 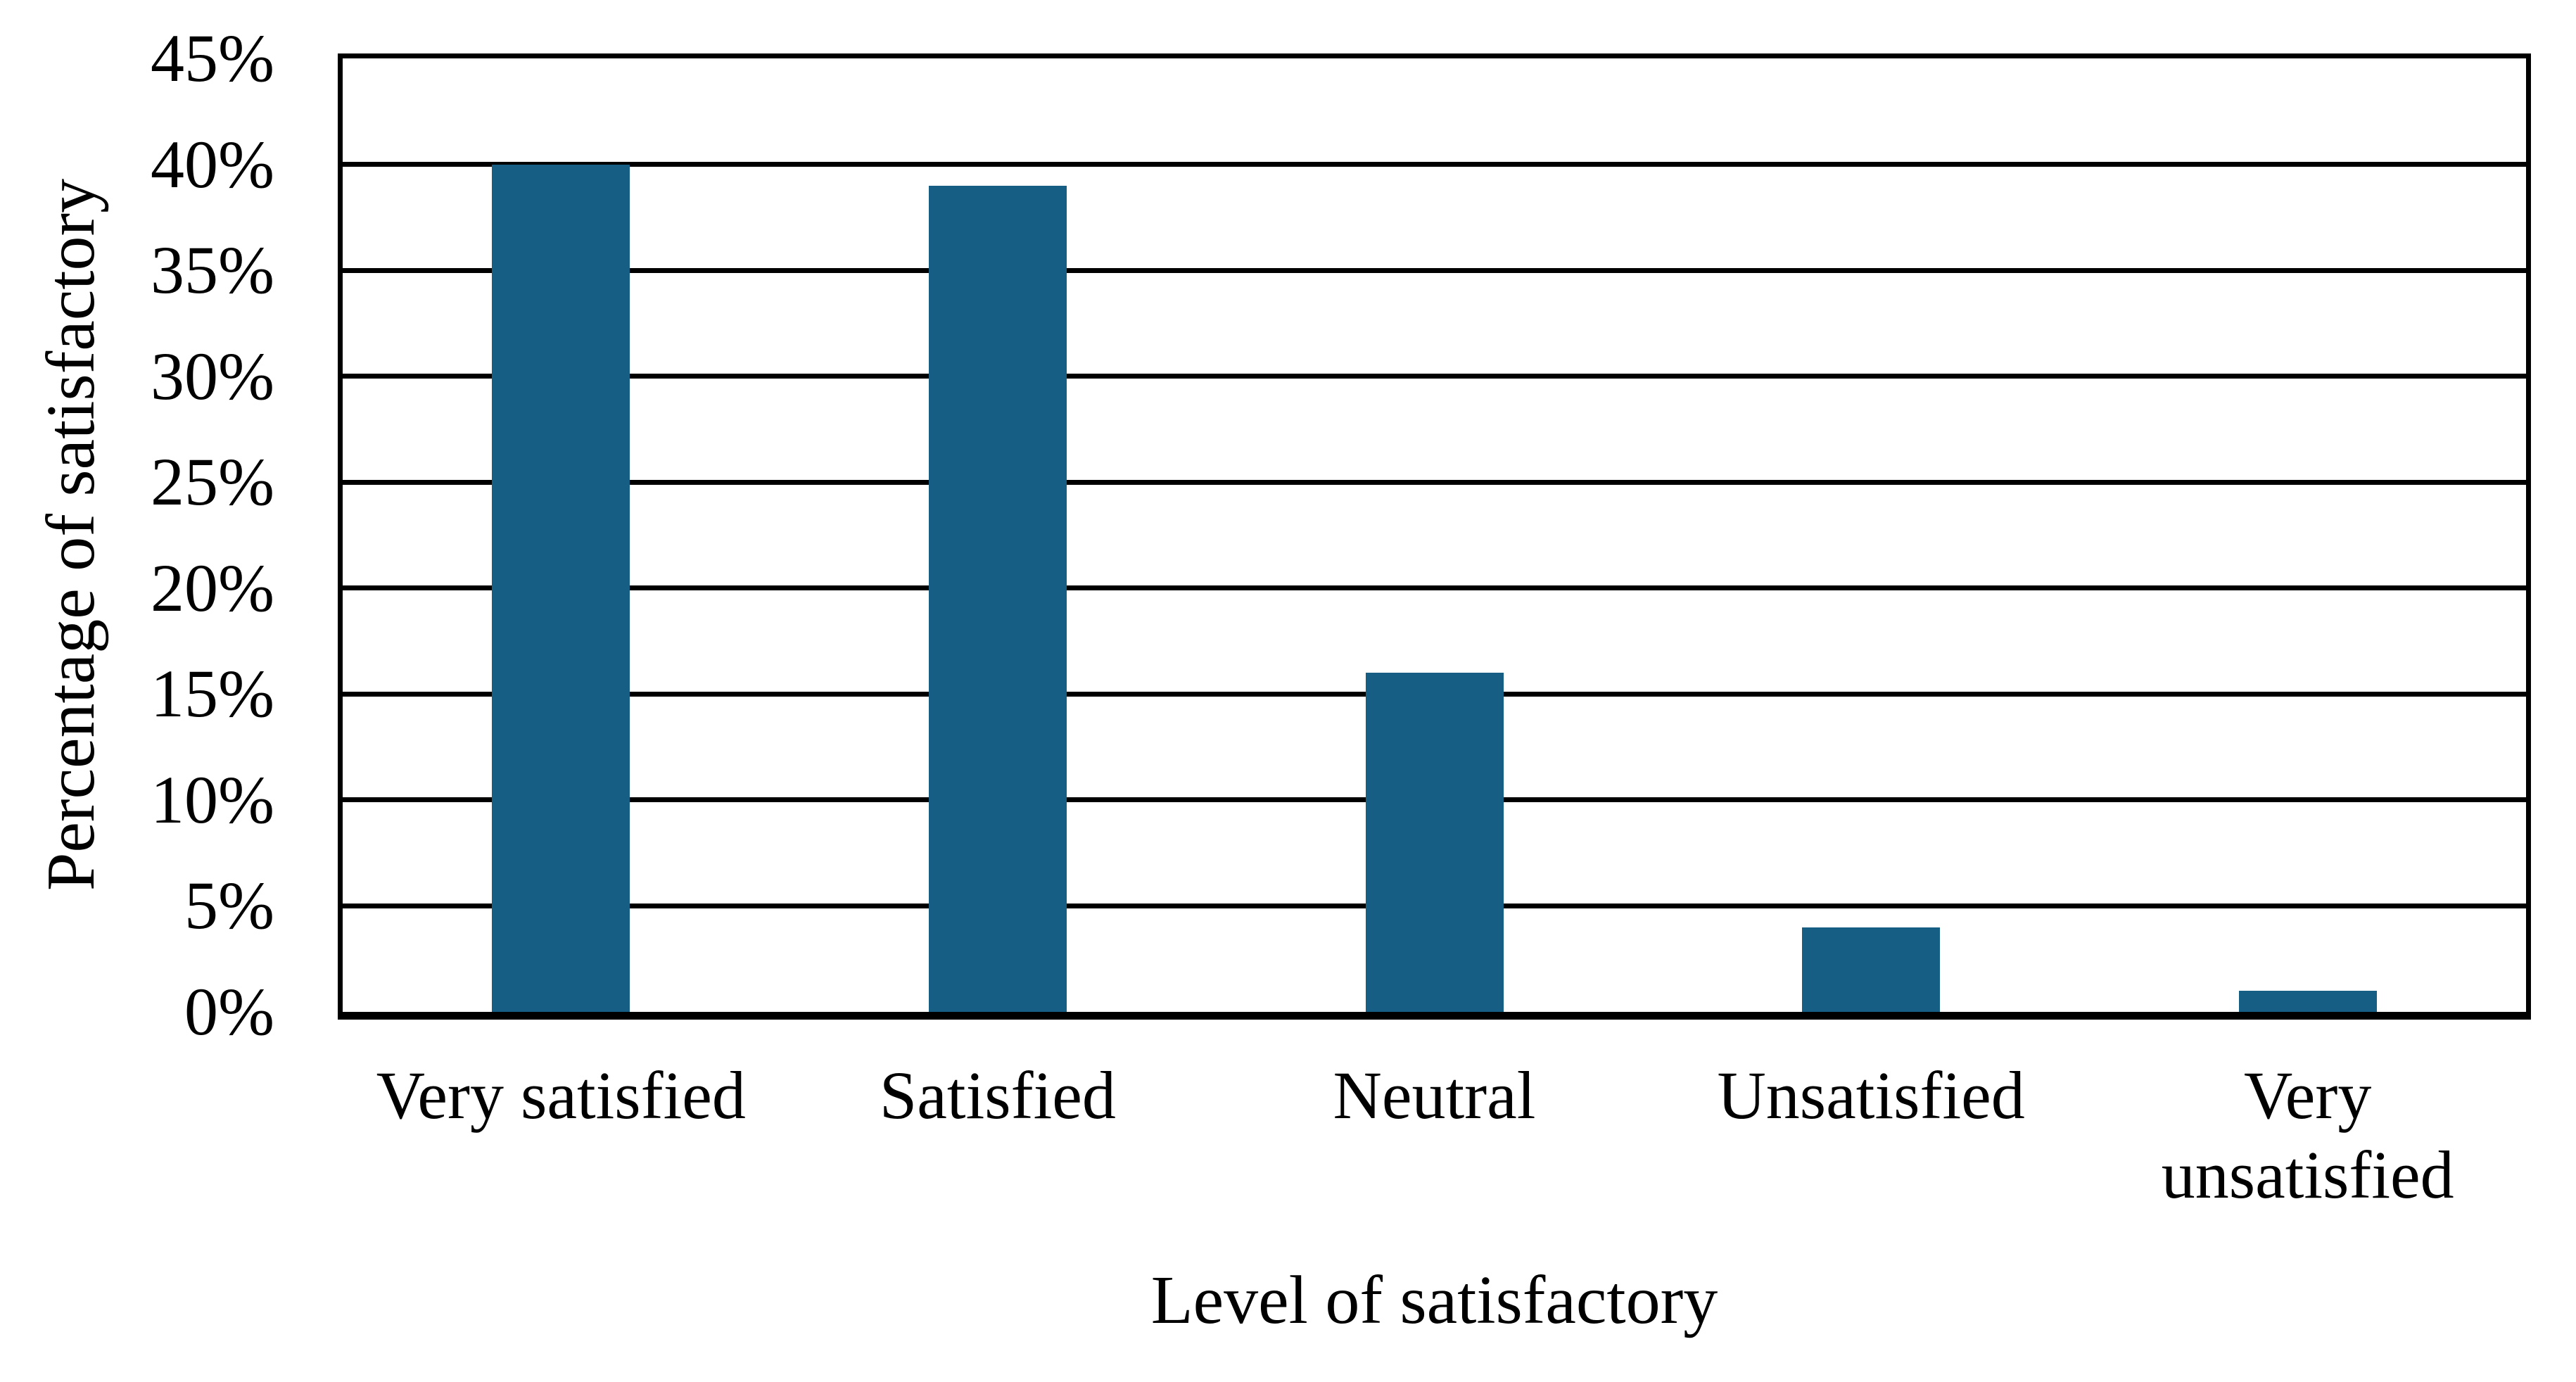 I want to click on x-category-label-satisfied: Satisfied, so click(x=997, y=1095).